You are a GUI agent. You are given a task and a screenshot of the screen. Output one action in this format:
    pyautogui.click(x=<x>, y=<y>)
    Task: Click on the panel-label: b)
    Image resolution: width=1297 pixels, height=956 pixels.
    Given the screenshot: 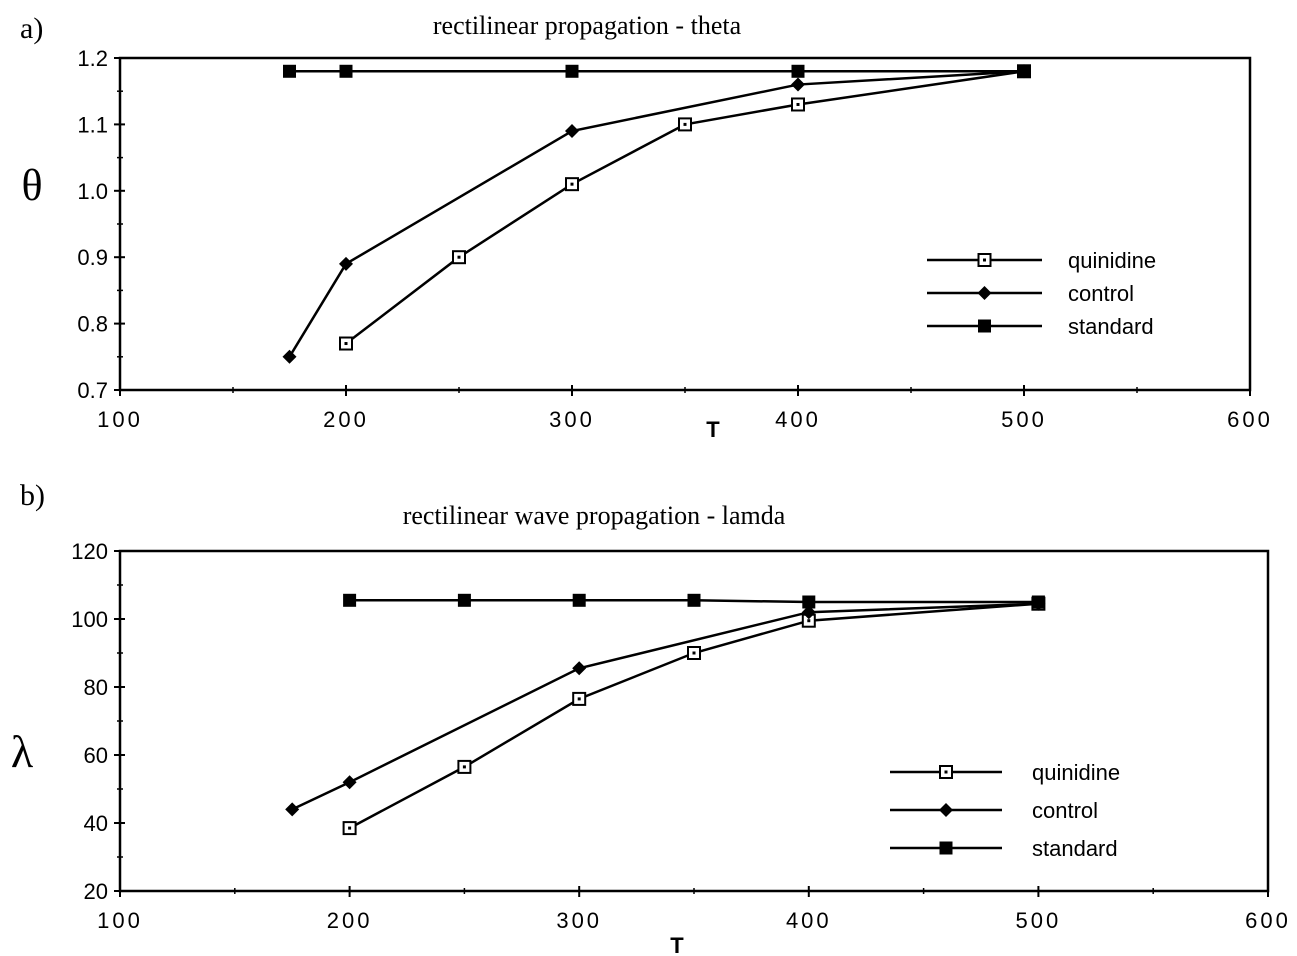 What is the action you would take?
    pyautogui.click(x=32, y=495)
    